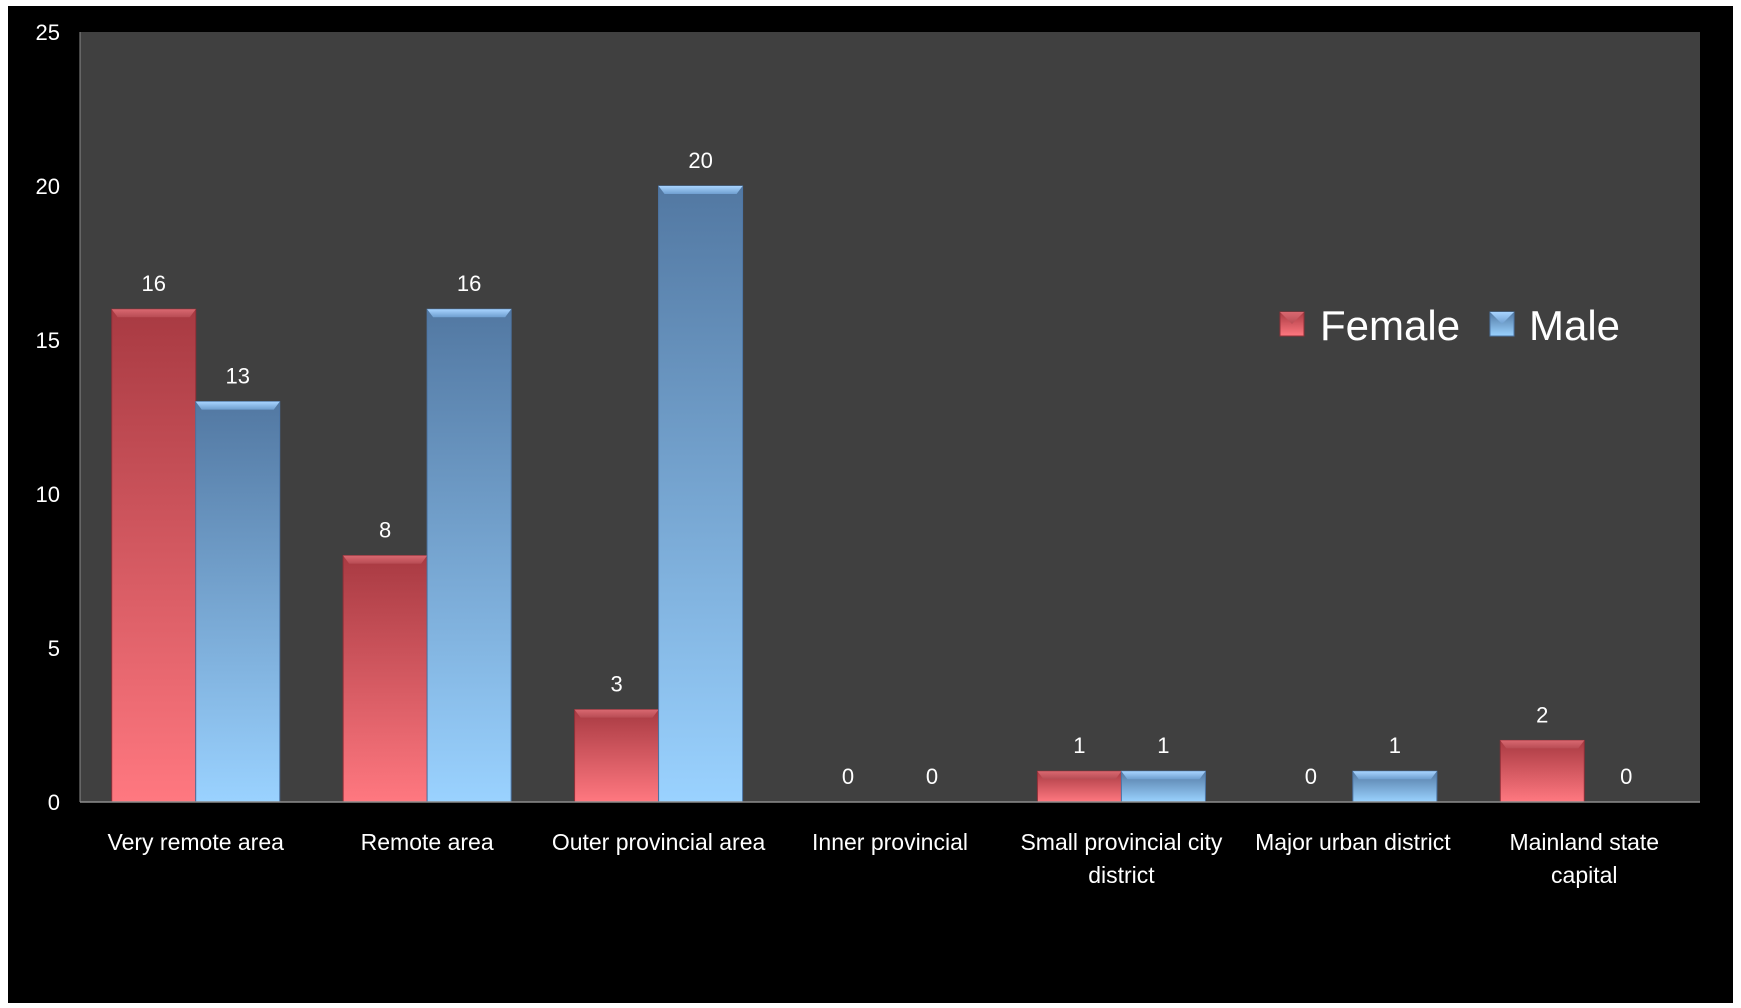  What do you see at coordinates (54, 648) in the screenshot?
I see `y-tick-label: 5` at bounding box center [54, 648].